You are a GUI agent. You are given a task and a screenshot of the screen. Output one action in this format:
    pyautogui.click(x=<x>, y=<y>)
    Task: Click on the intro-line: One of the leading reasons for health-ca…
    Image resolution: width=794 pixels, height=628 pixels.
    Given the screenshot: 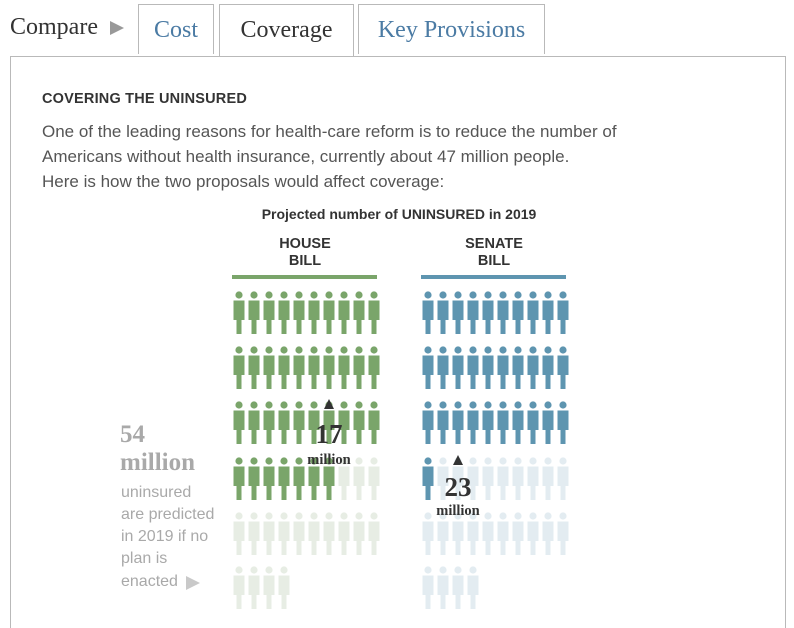 What is the action you would take?
    pyautogui.click(x=329, y=131)
    